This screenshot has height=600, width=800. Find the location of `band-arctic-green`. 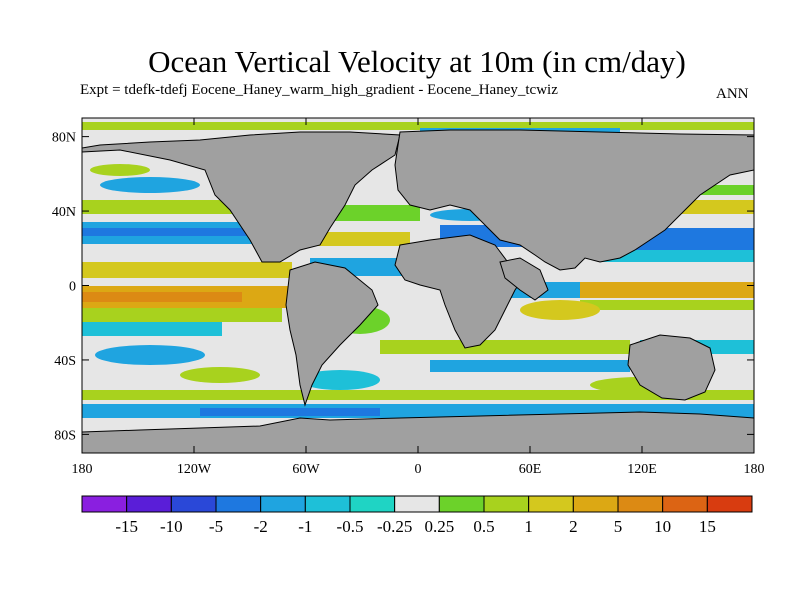

band-arctic-green is located at coordinates (418, 126).